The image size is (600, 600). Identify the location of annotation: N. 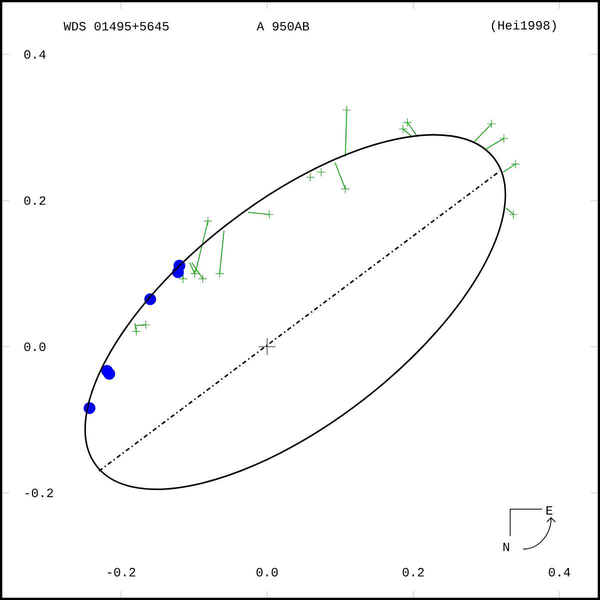
(506, 547).